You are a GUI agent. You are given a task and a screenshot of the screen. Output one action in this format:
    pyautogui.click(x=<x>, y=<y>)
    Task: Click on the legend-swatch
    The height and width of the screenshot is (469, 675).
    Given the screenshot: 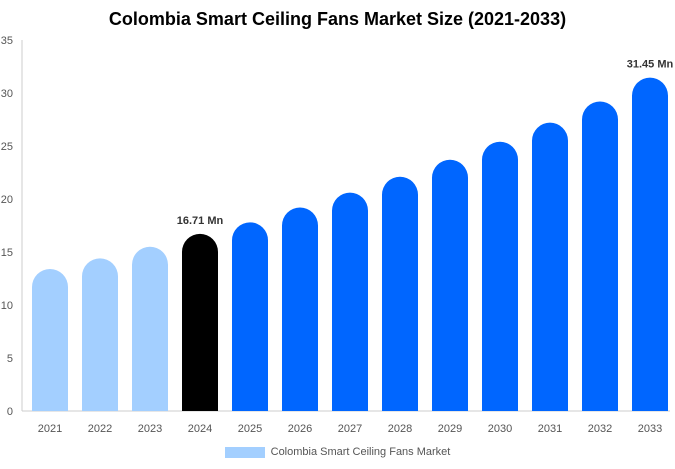 What is the action you would take?
    pyautogui.click(x=244, y=452)
    